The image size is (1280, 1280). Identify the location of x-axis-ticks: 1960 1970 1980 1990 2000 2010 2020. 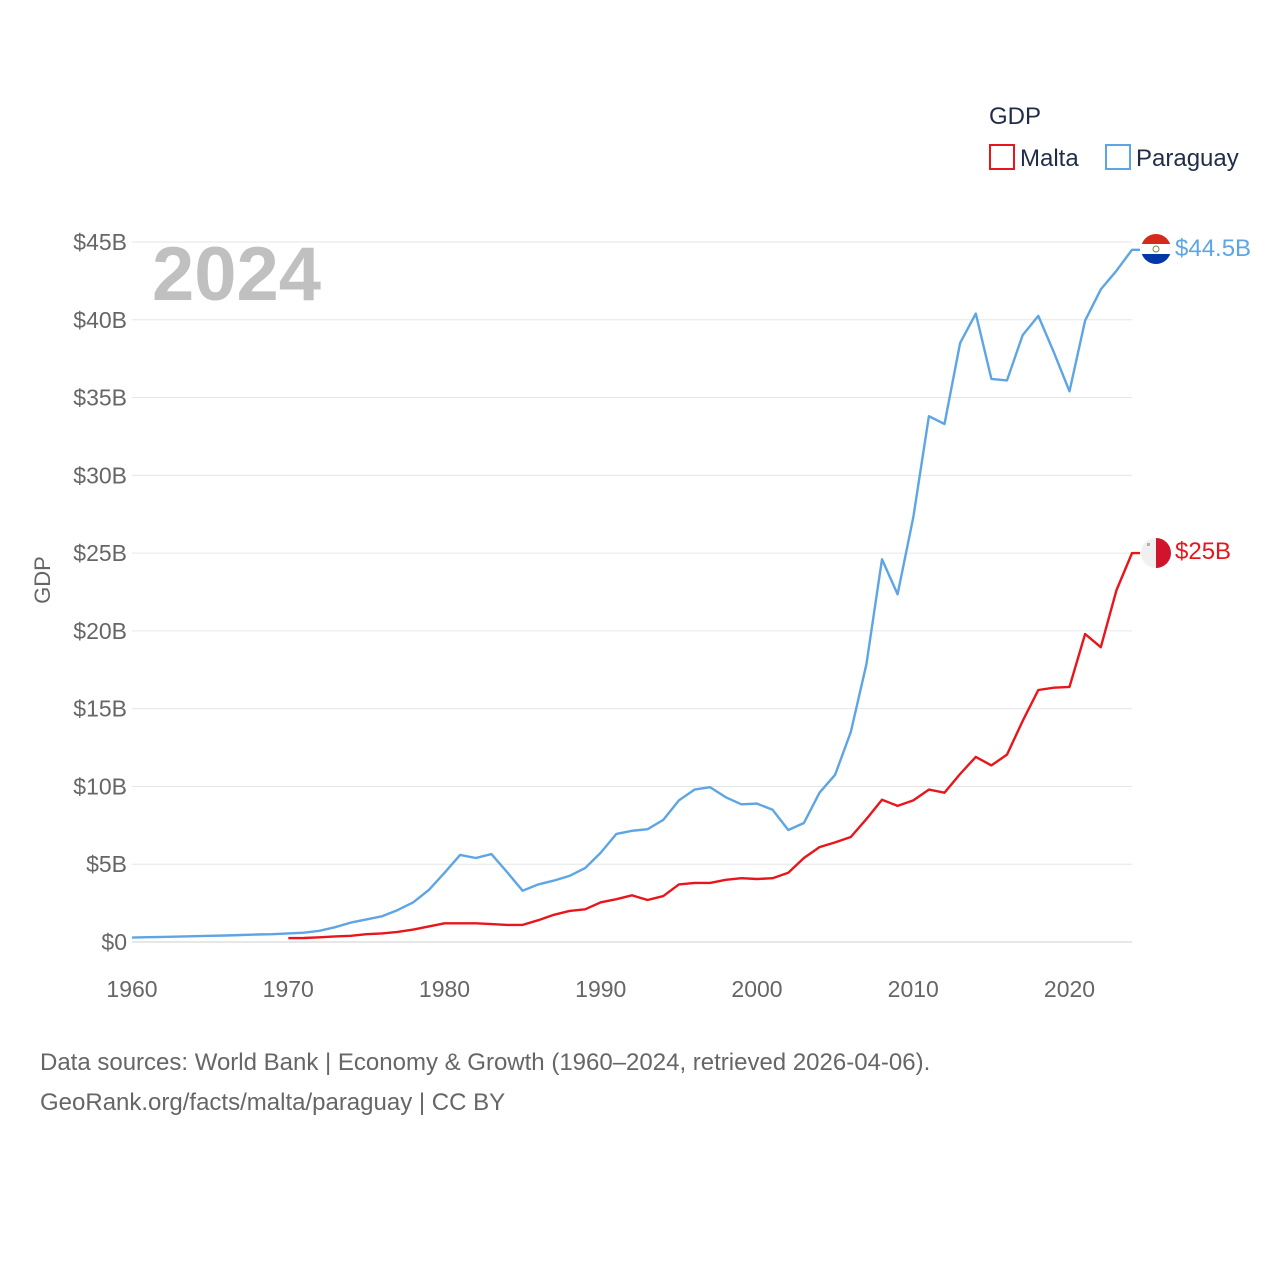
(600, 989).